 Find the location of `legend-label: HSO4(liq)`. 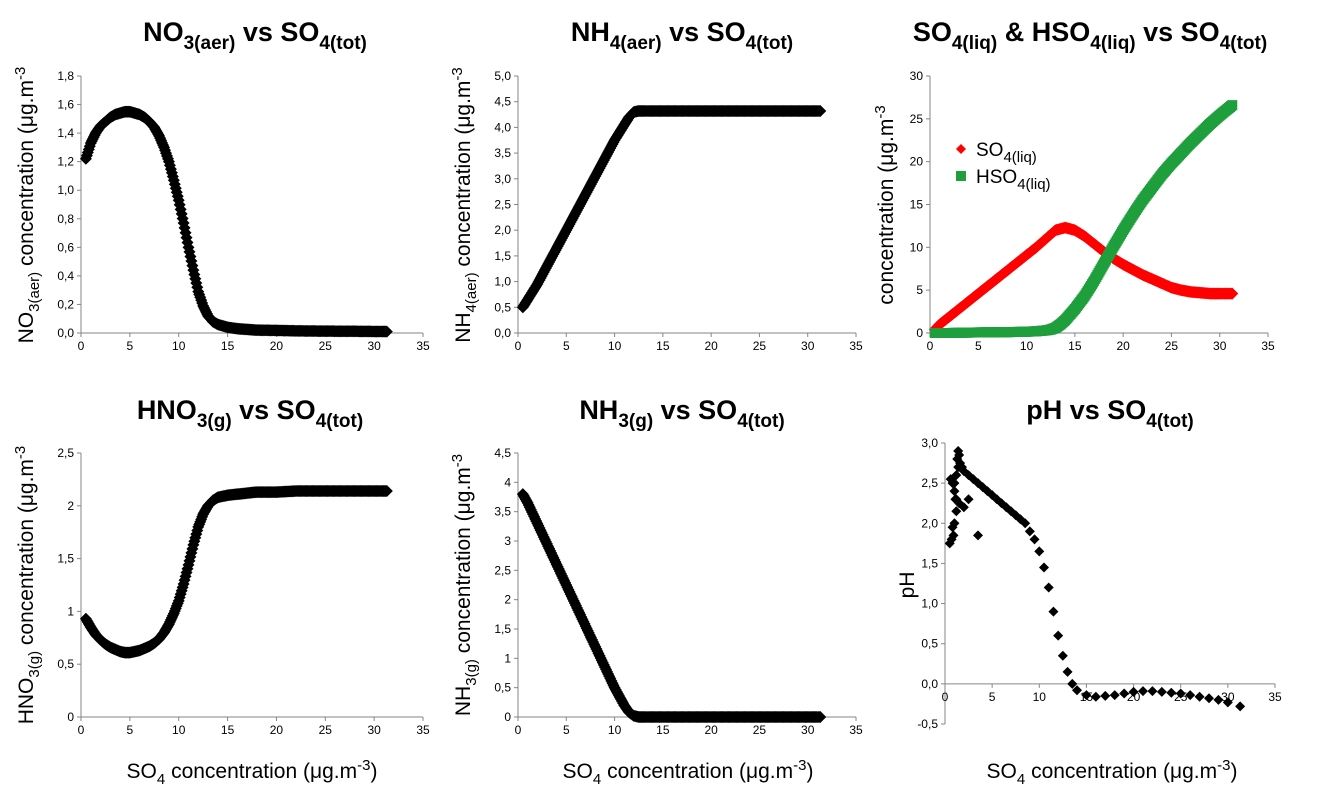

legend-label: HSO4(liq) is located at coordinates (1013, 180).